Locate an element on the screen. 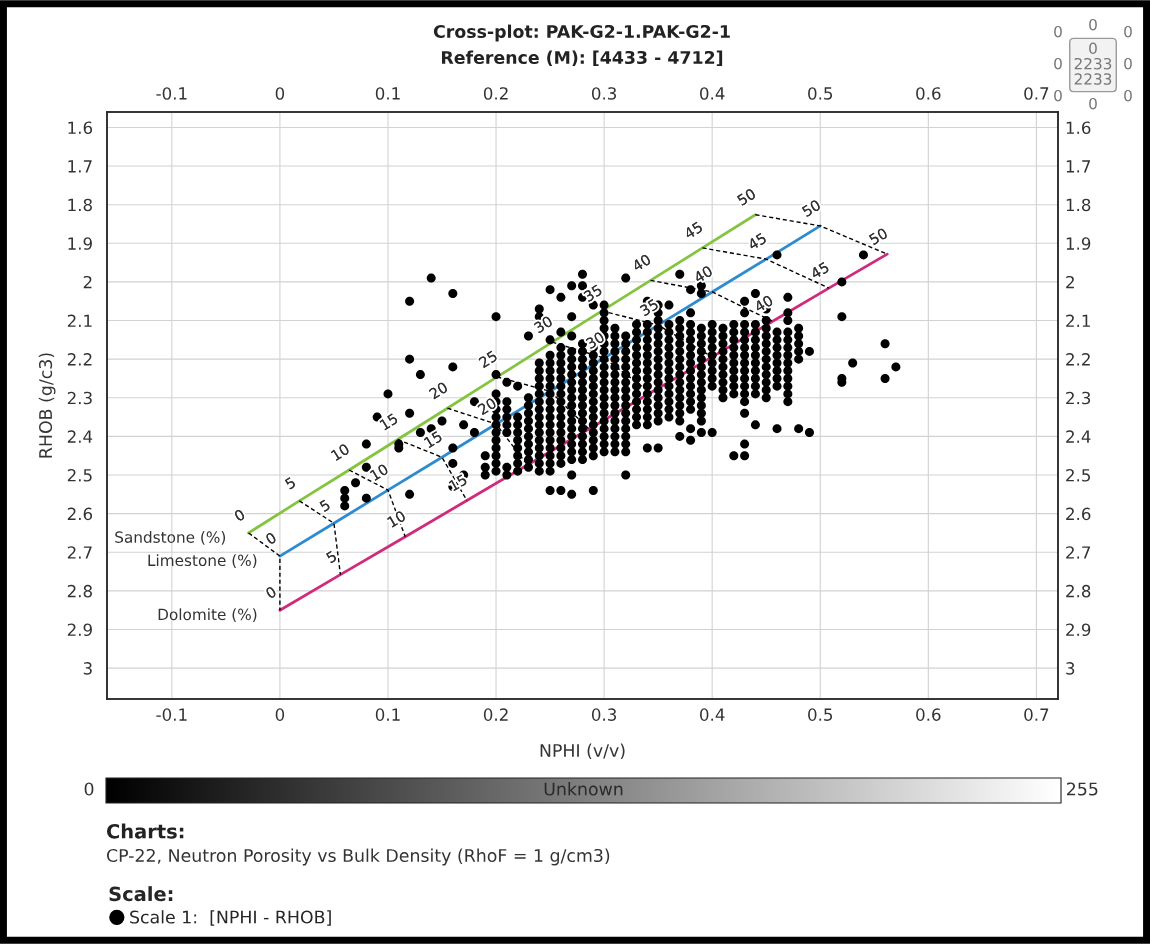  x-tick-label: 0.1 is located at coordinates (387, 714).